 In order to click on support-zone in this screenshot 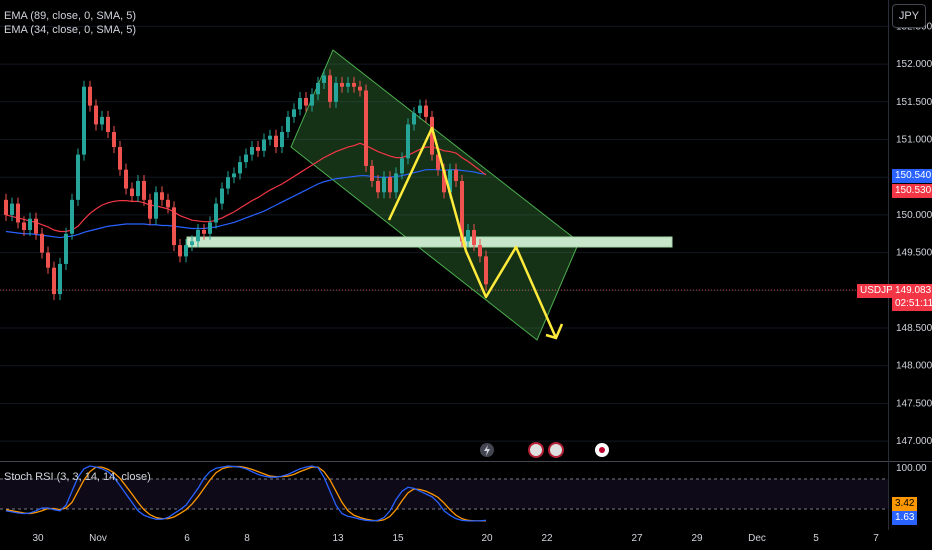, I will do `click(429, 242)`.